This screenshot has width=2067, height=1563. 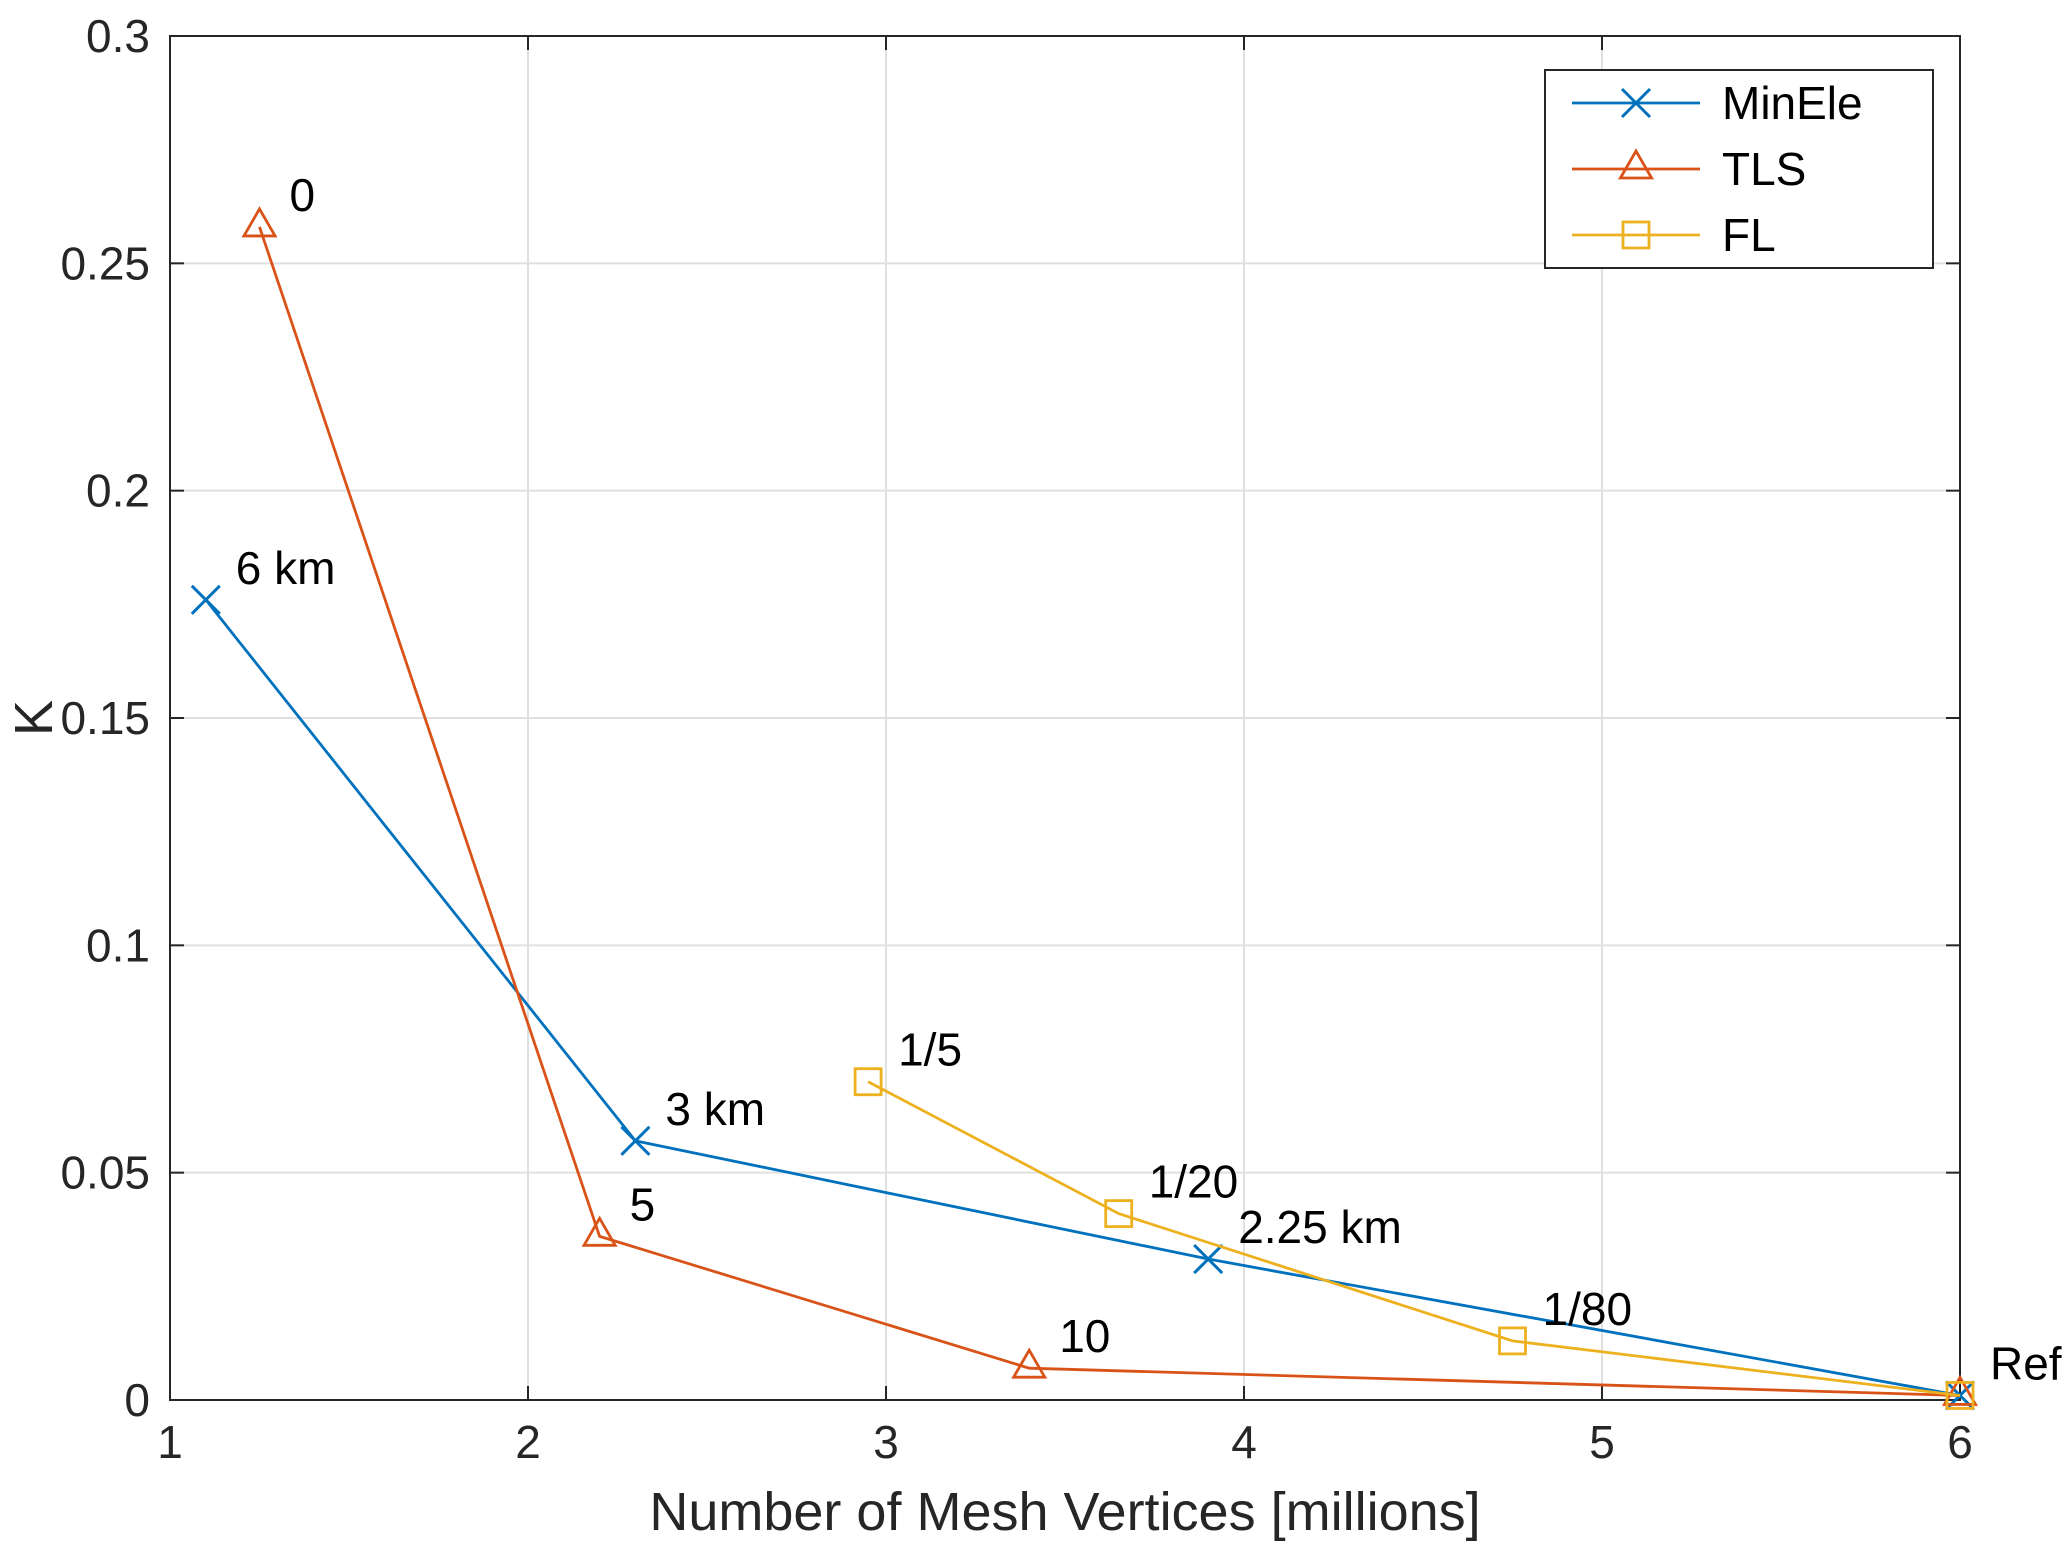 What do you see at coordinates (1749, 235) in the screenshot?
I see `legend-label: FL` at bounding box center [1749, 235].